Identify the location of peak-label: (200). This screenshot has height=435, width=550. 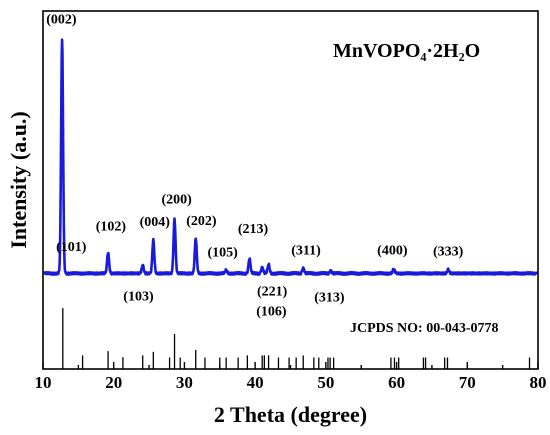
(176, 200).